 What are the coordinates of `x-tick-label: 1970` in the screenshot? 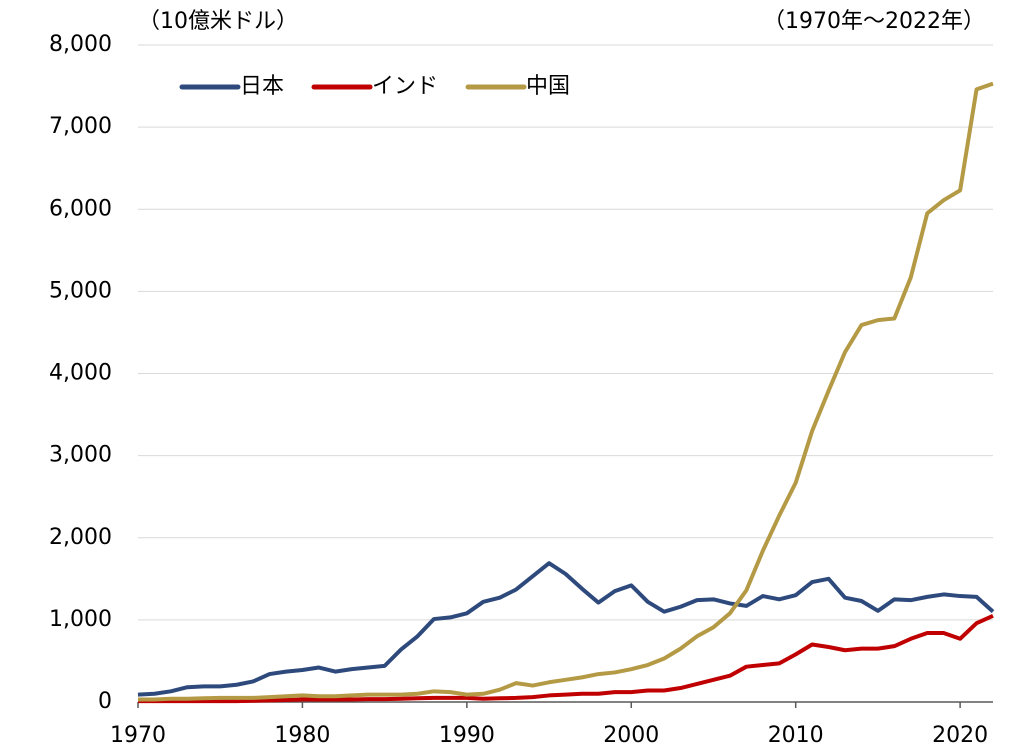 It's located at (138, 735).